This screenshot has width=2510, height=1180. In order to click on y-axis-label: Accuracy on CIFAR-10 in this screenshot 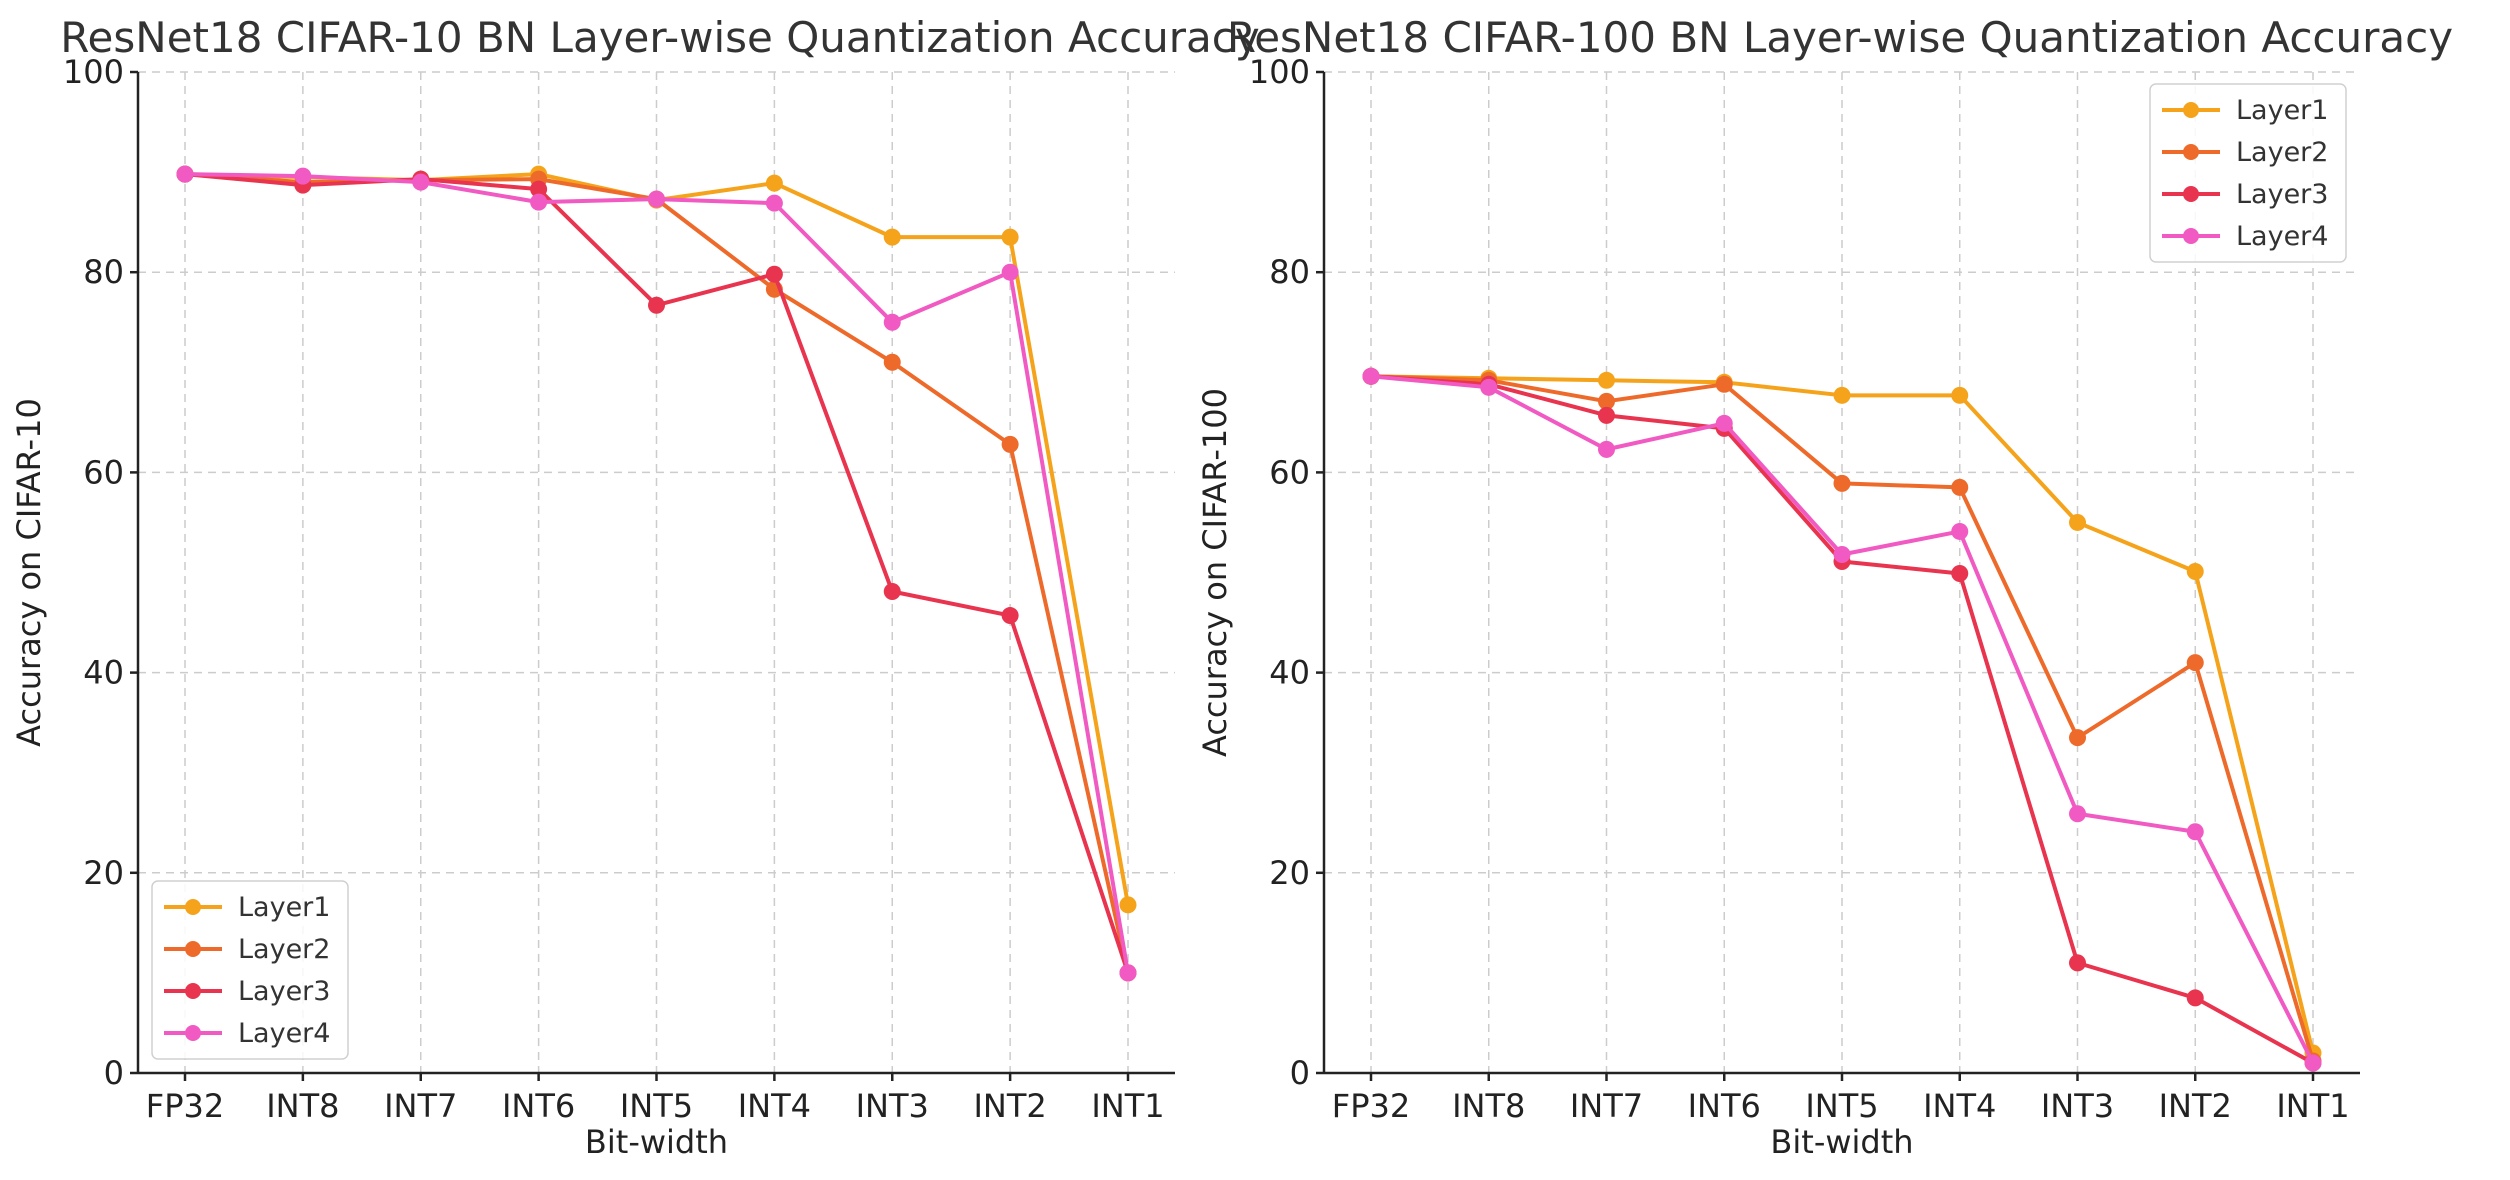, I will do `click(29, 572)`.